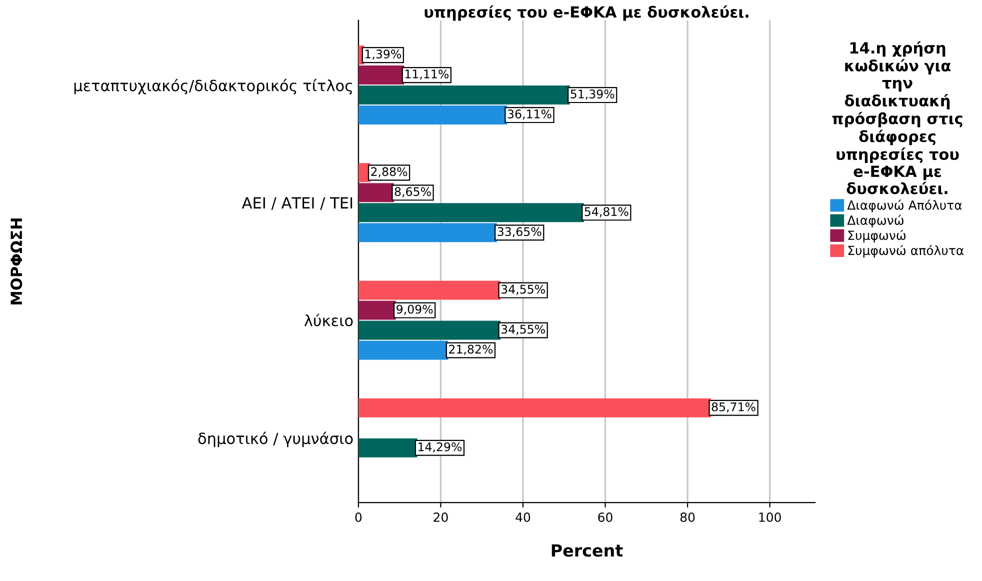  I want to click on chart-title: υπηρεσίες του e-ΕΦΚΑ με δυσκολεύει., so click(586, 13).